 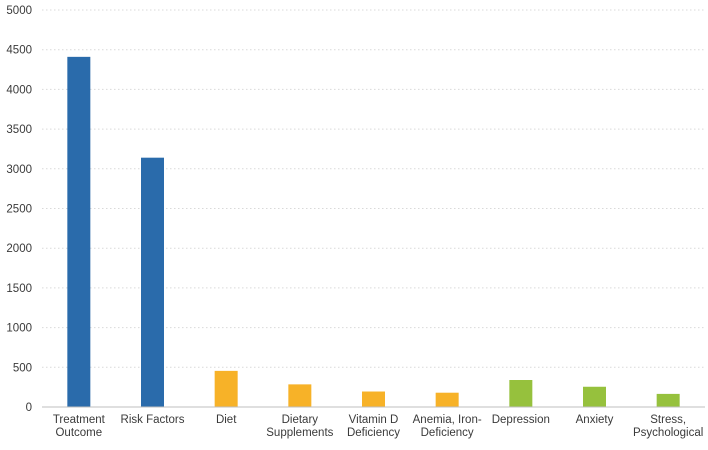 I want to click on y-tick-label: 0, so click(x=29, y=408).